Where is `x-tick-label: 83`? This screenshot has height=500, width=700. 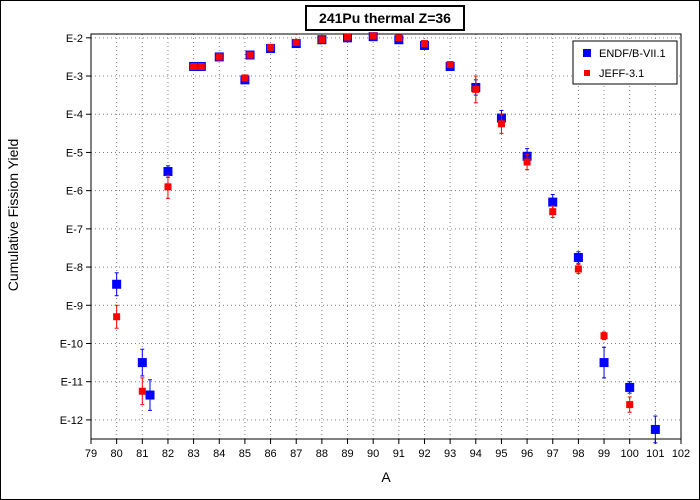 x-tick-label: 83 is located at coordinates (193, 454).